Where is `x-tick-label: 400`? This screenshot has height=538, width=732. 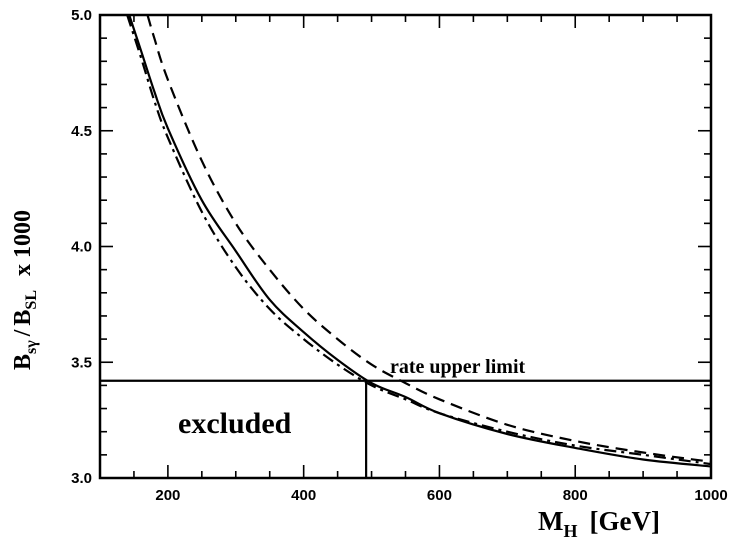 x-tick-label: 400 is located at coordinates (303, 495).